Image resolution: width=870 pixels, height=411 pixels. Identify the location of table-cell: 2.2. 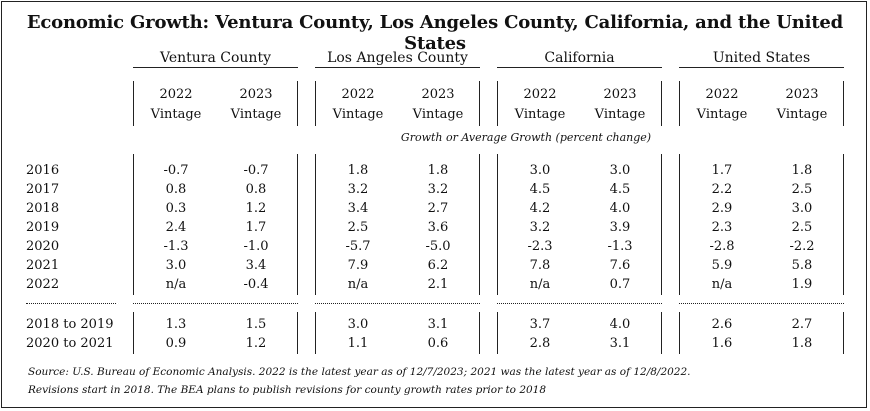
(722, 189).